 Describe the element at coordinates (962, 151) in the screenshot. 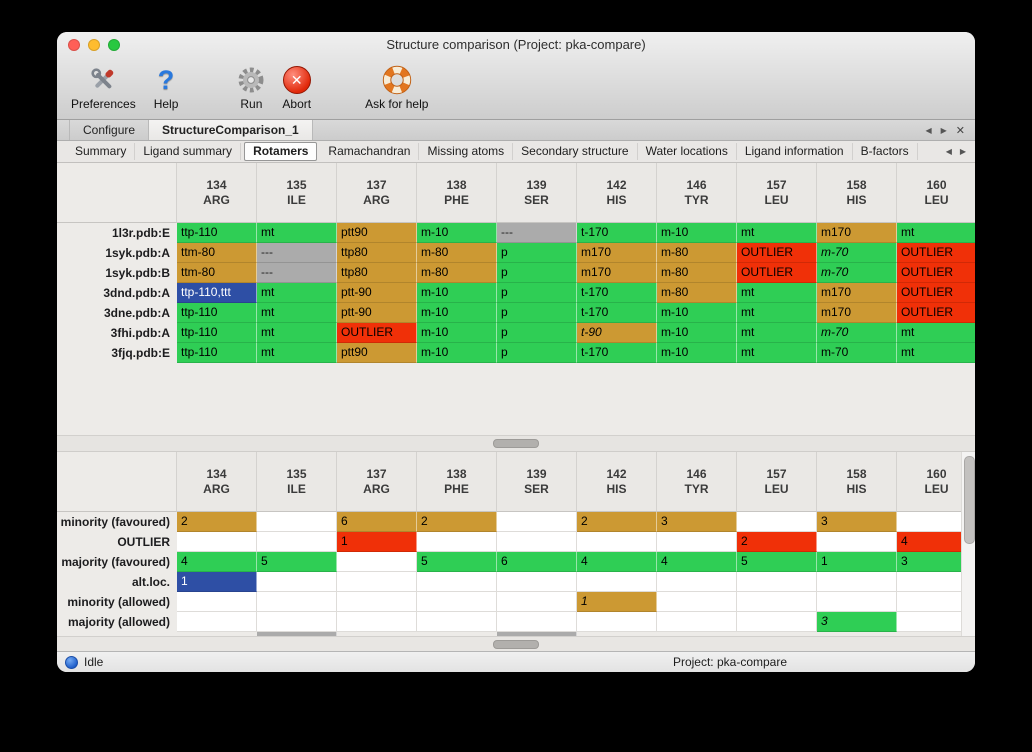

I see `subtab-next-icon: ▶` at that location.